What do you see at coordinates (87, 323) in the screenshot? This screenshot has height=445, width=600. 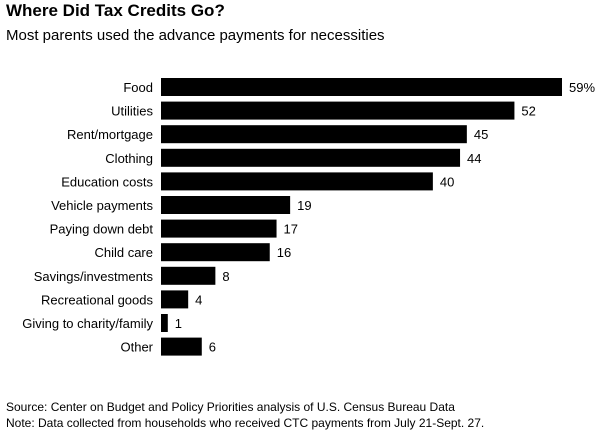 I see `category-label: Giving to charity/family` at bounding box center [87, 323].